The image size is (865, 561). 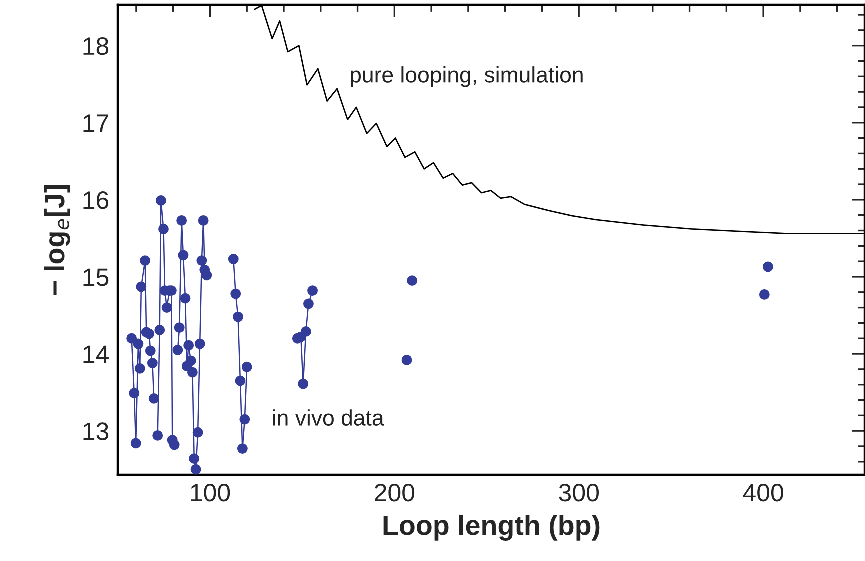 What do you see at coordinates (96, 355) in the screenshot?
I see `y-tick-label: 14` at bounding box center [96, 355].